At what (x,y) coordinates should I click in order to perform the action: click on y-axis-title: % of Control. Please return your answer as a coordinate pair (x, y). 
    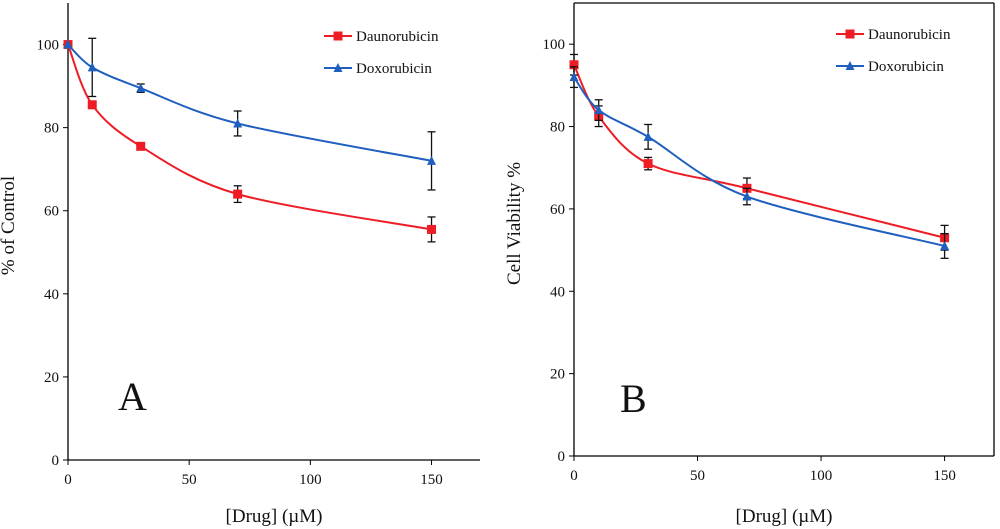
    Looking at the image, I should click on (9, 225).